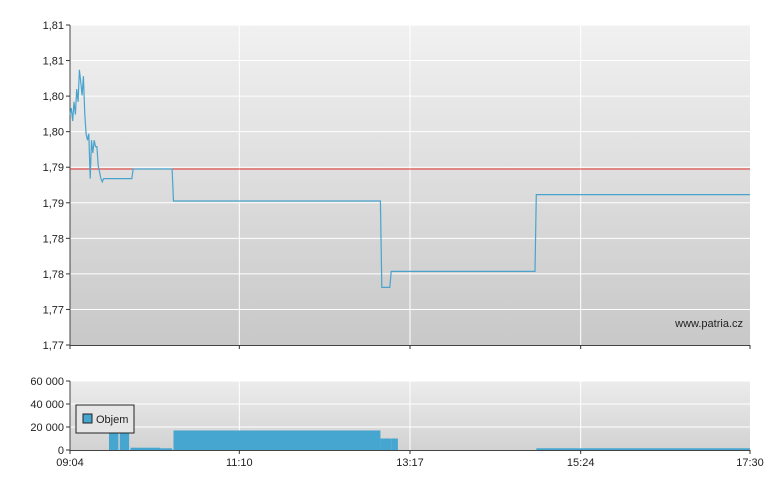 The width and height of the screenshot is (780, 495). Describe the element at coordinates (112, 420) in the screenshot. I see `legend-label: Objem` at that location.